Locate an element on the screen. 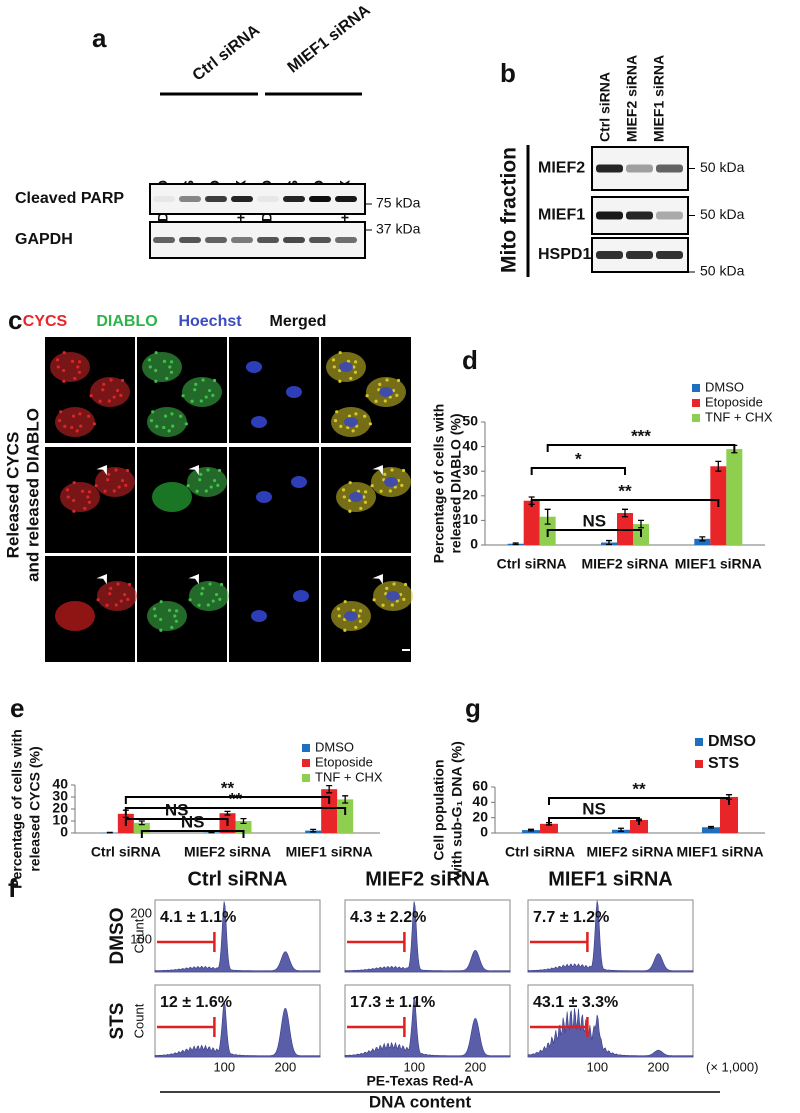 The height and width of the screenshot is (1113, 800). row-label: Cleaved PARP is located at coordinates (69, 198).